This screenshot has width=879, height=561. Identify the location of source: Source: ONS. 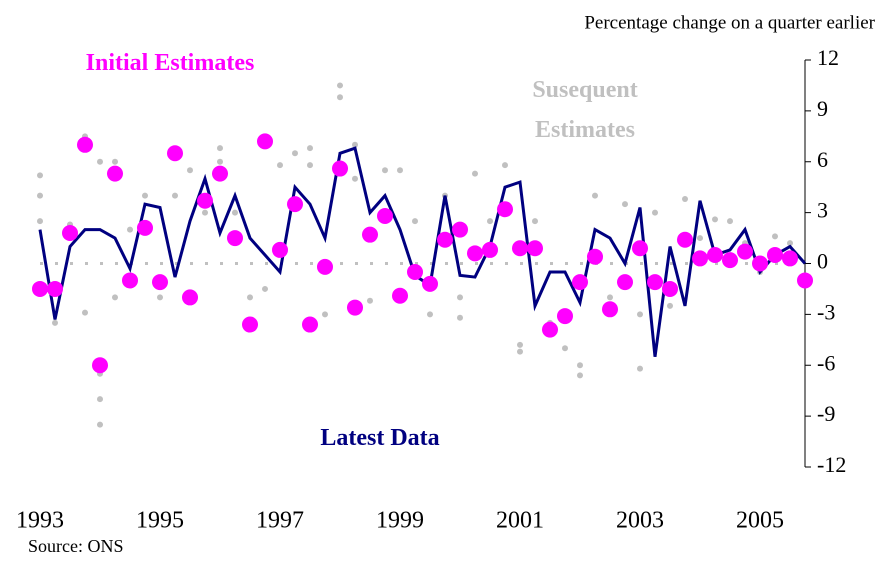
(76, 546).